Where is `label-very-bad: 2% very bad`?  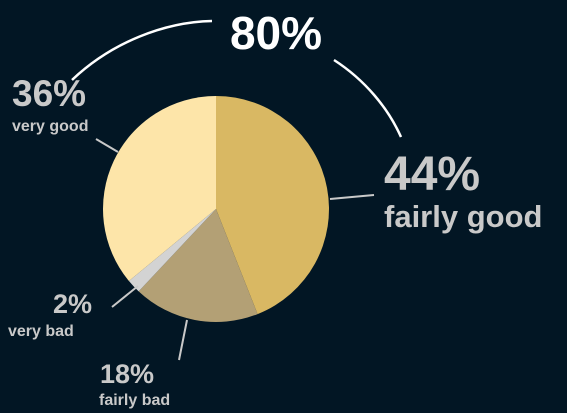 label-very-bad: 2% very bad is located at coordinates (50, 314).